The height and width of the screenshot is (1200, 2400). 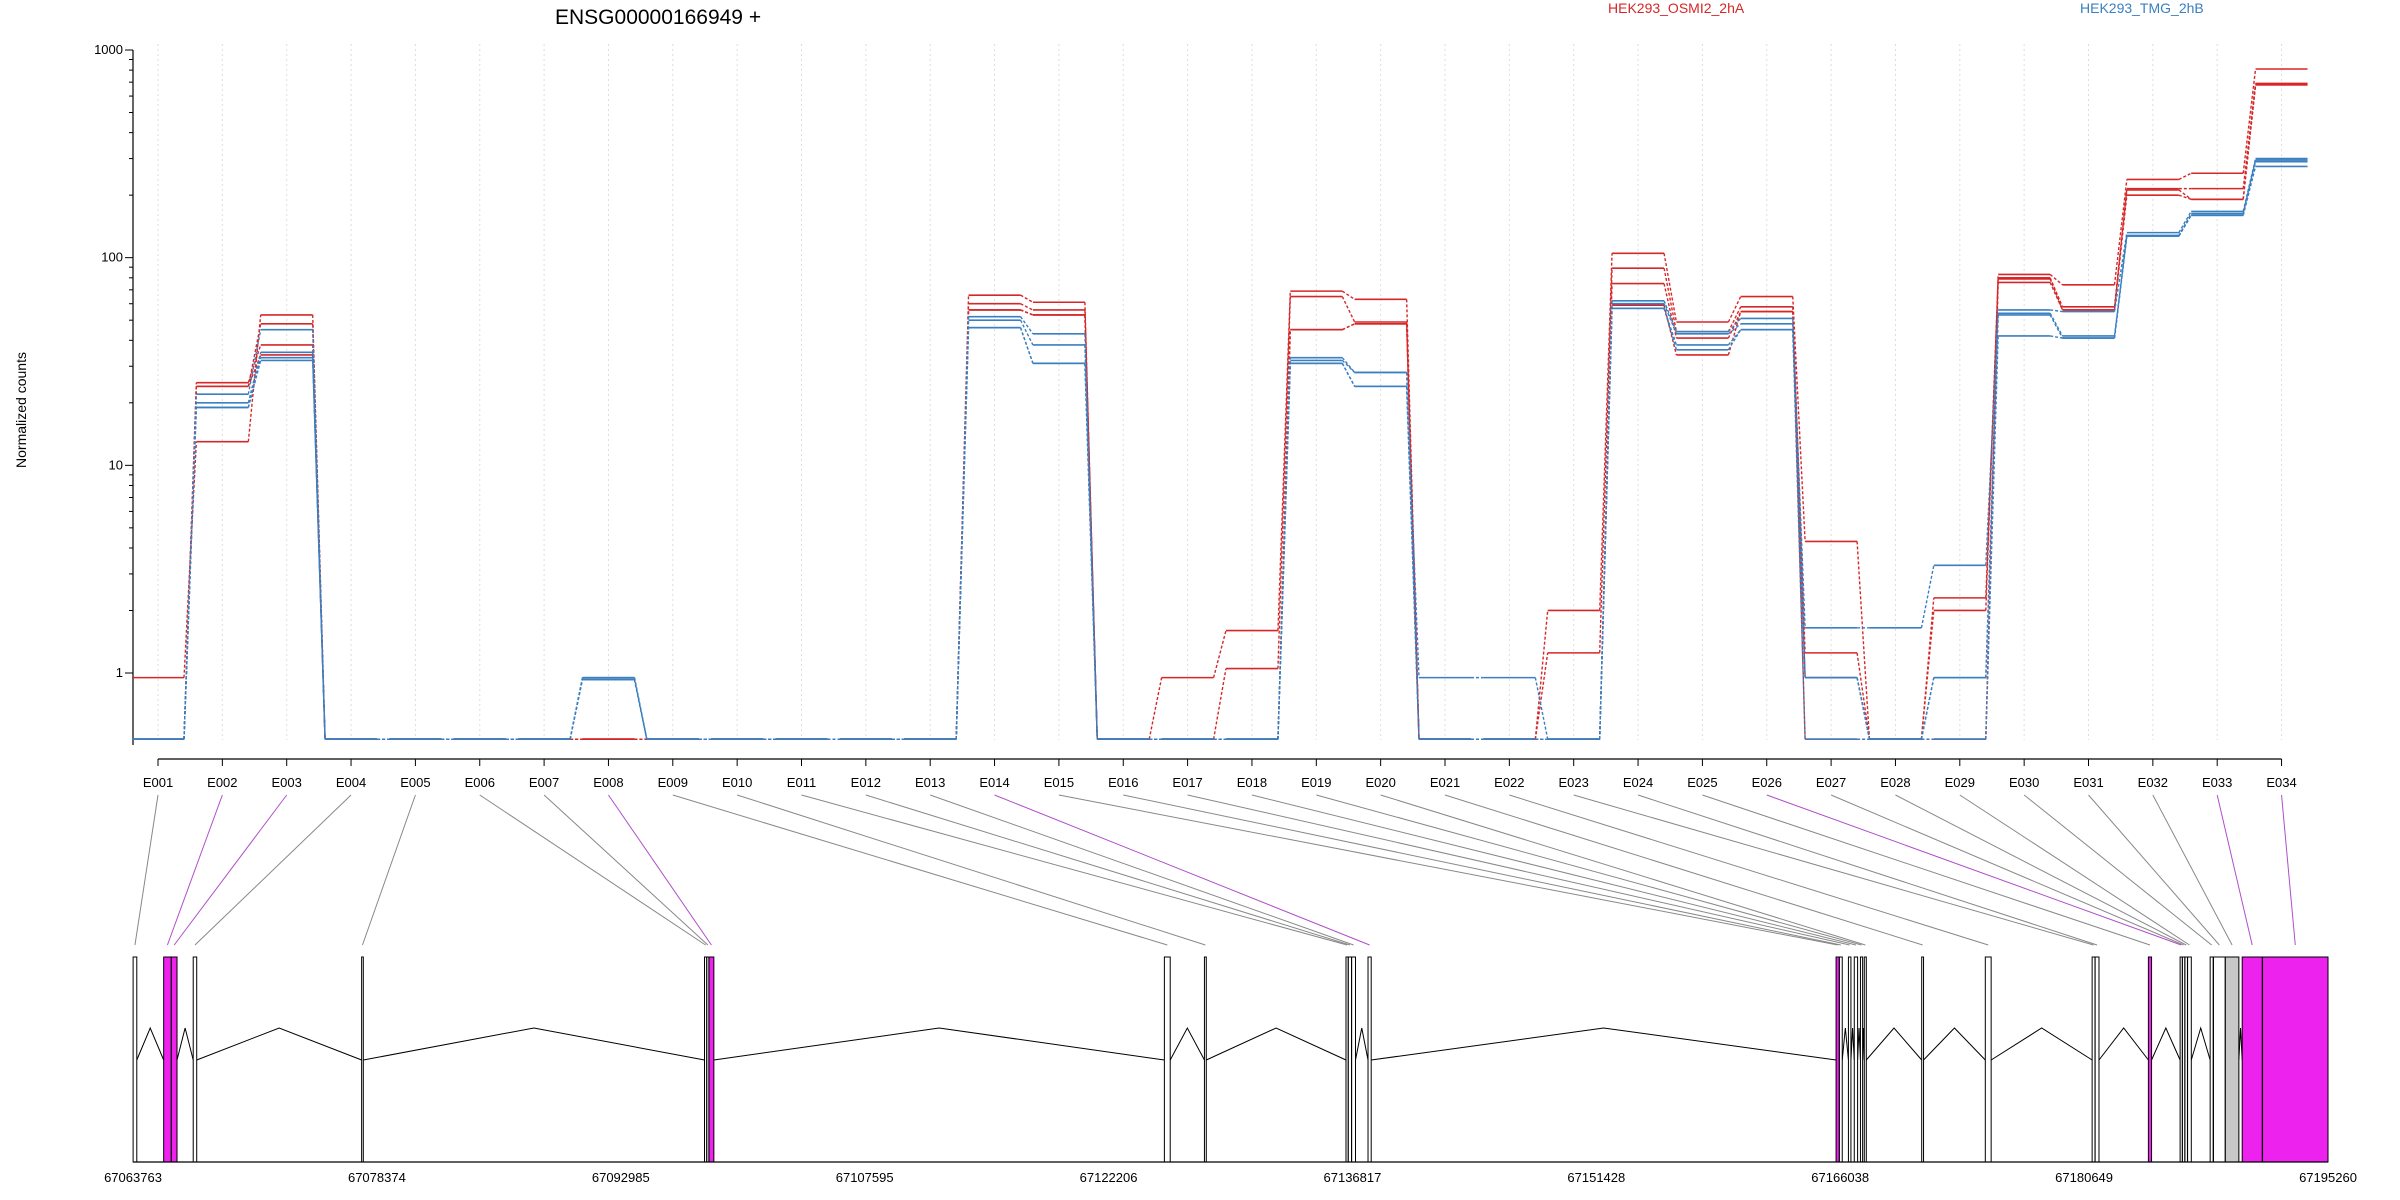 What do you see at coordinates (865, 1177) in the screenshot?
I see `coordinate-tick-label: 67107595` at bounding box center [865, 1177].